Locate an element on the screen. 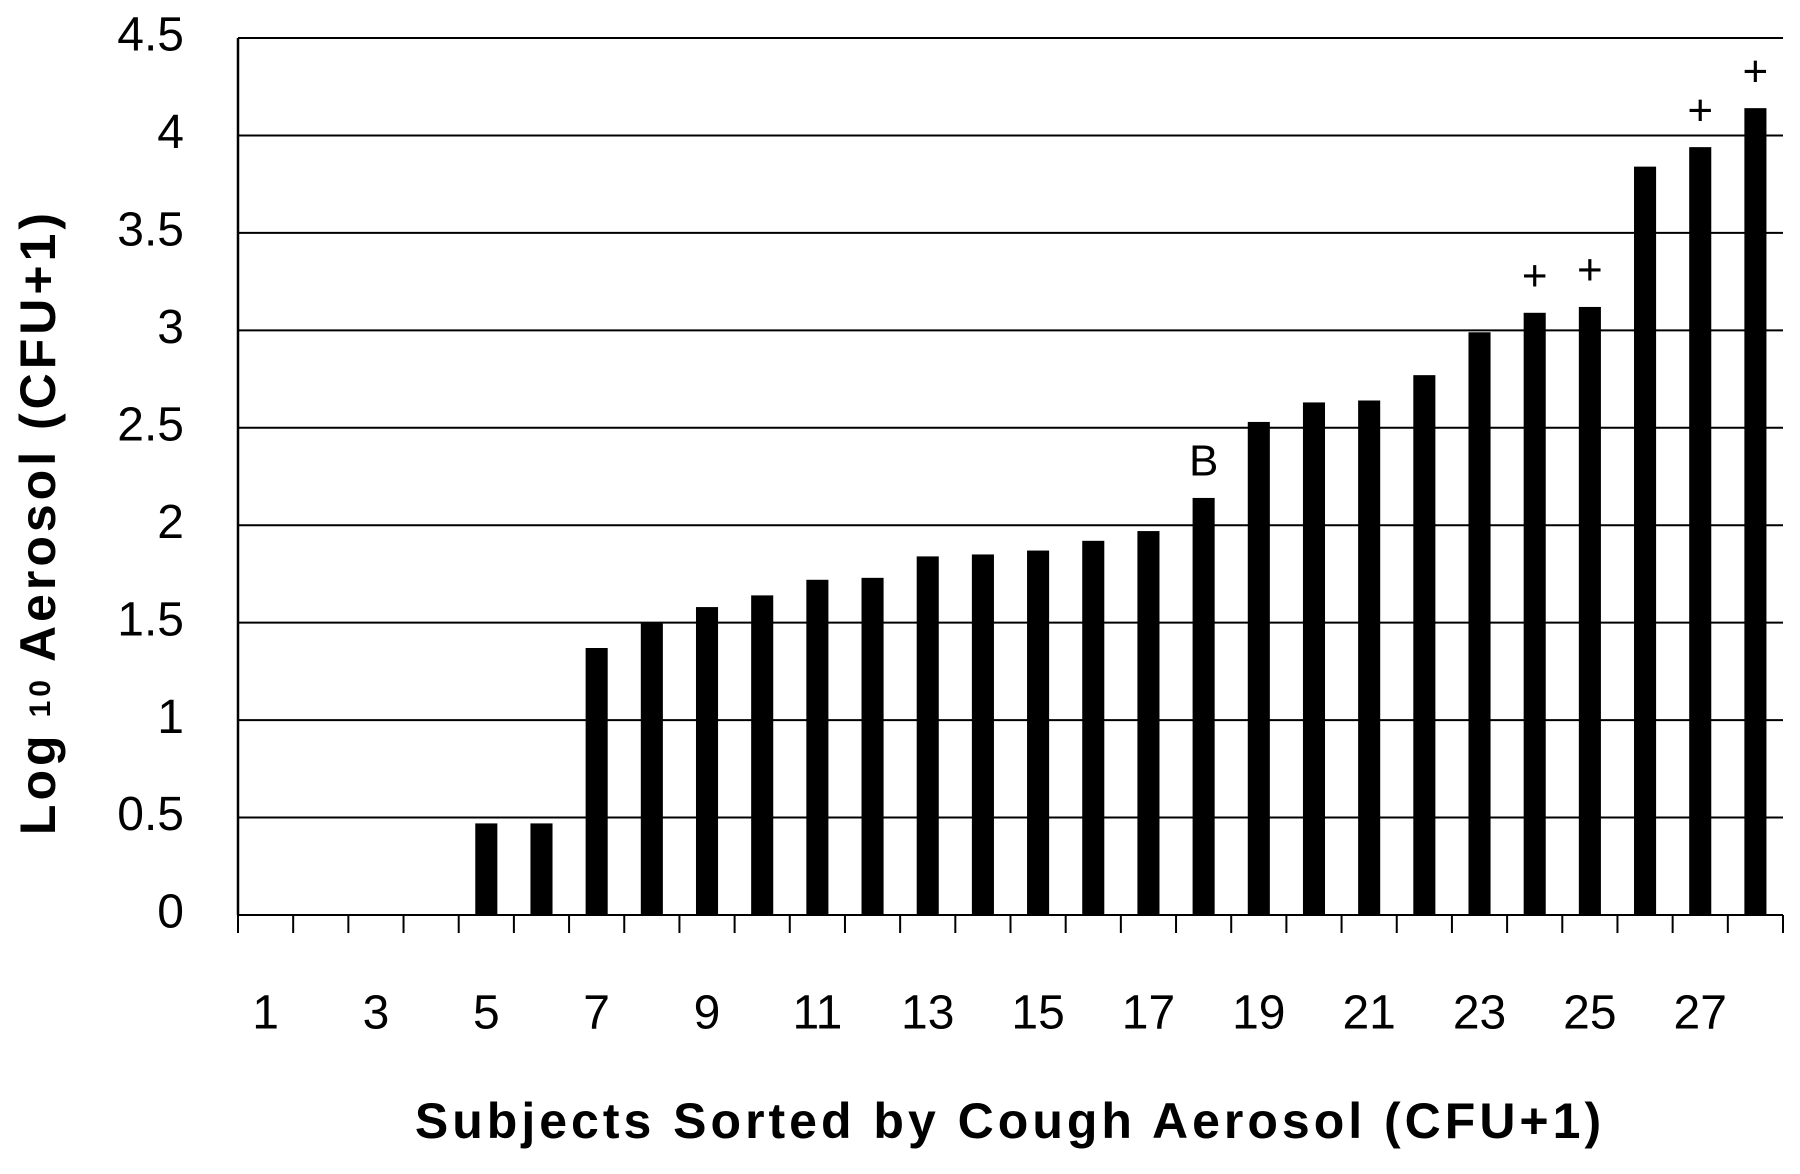  x-tick-label: 21 is located at coordinates (1368, 1013).